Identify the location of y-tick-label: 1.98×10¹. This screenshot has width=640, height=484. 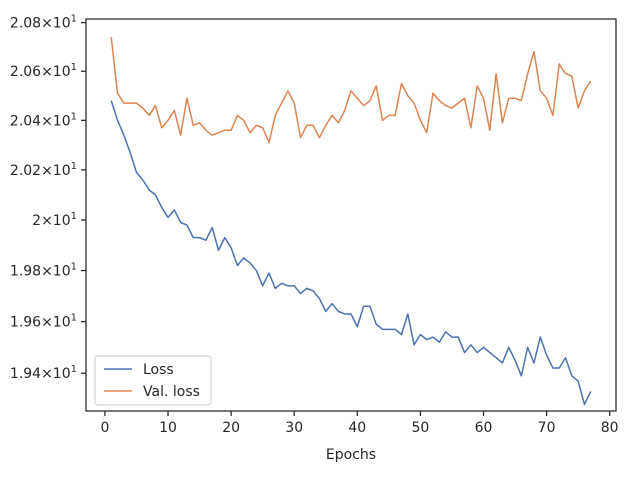
(43, 271).